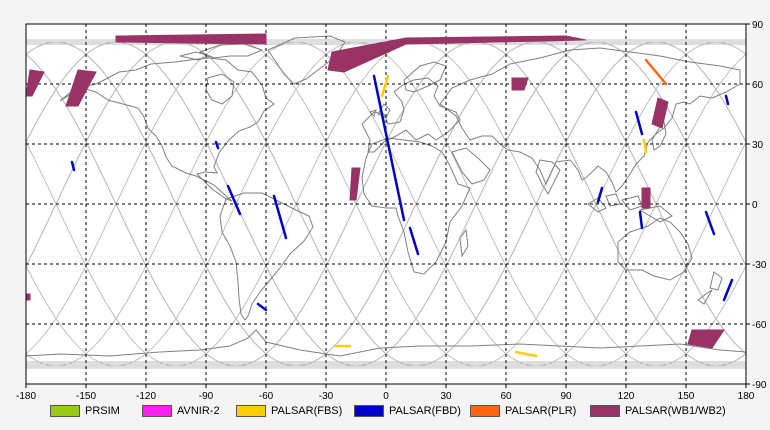 The height and width of the screenshot is (430, 770). What do you see at coordinates (759, 325) in the screenshot?
I see `y-tick-label: -60` at bounding box center [759, 325].